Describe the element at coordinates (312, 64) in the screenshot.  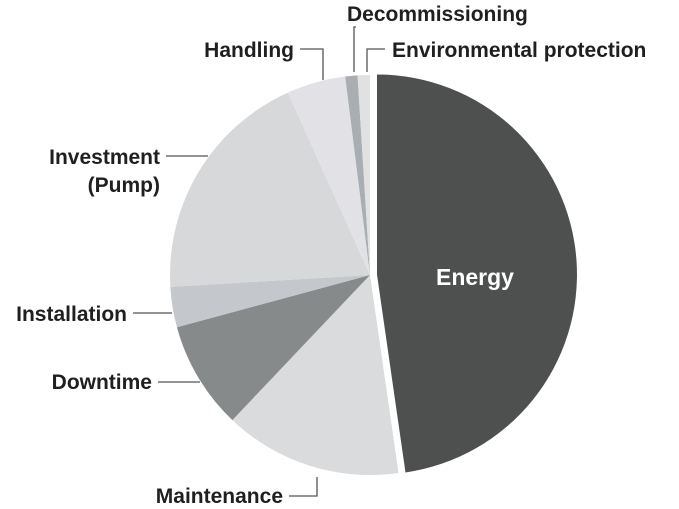
I see `leader-handling` at that location.